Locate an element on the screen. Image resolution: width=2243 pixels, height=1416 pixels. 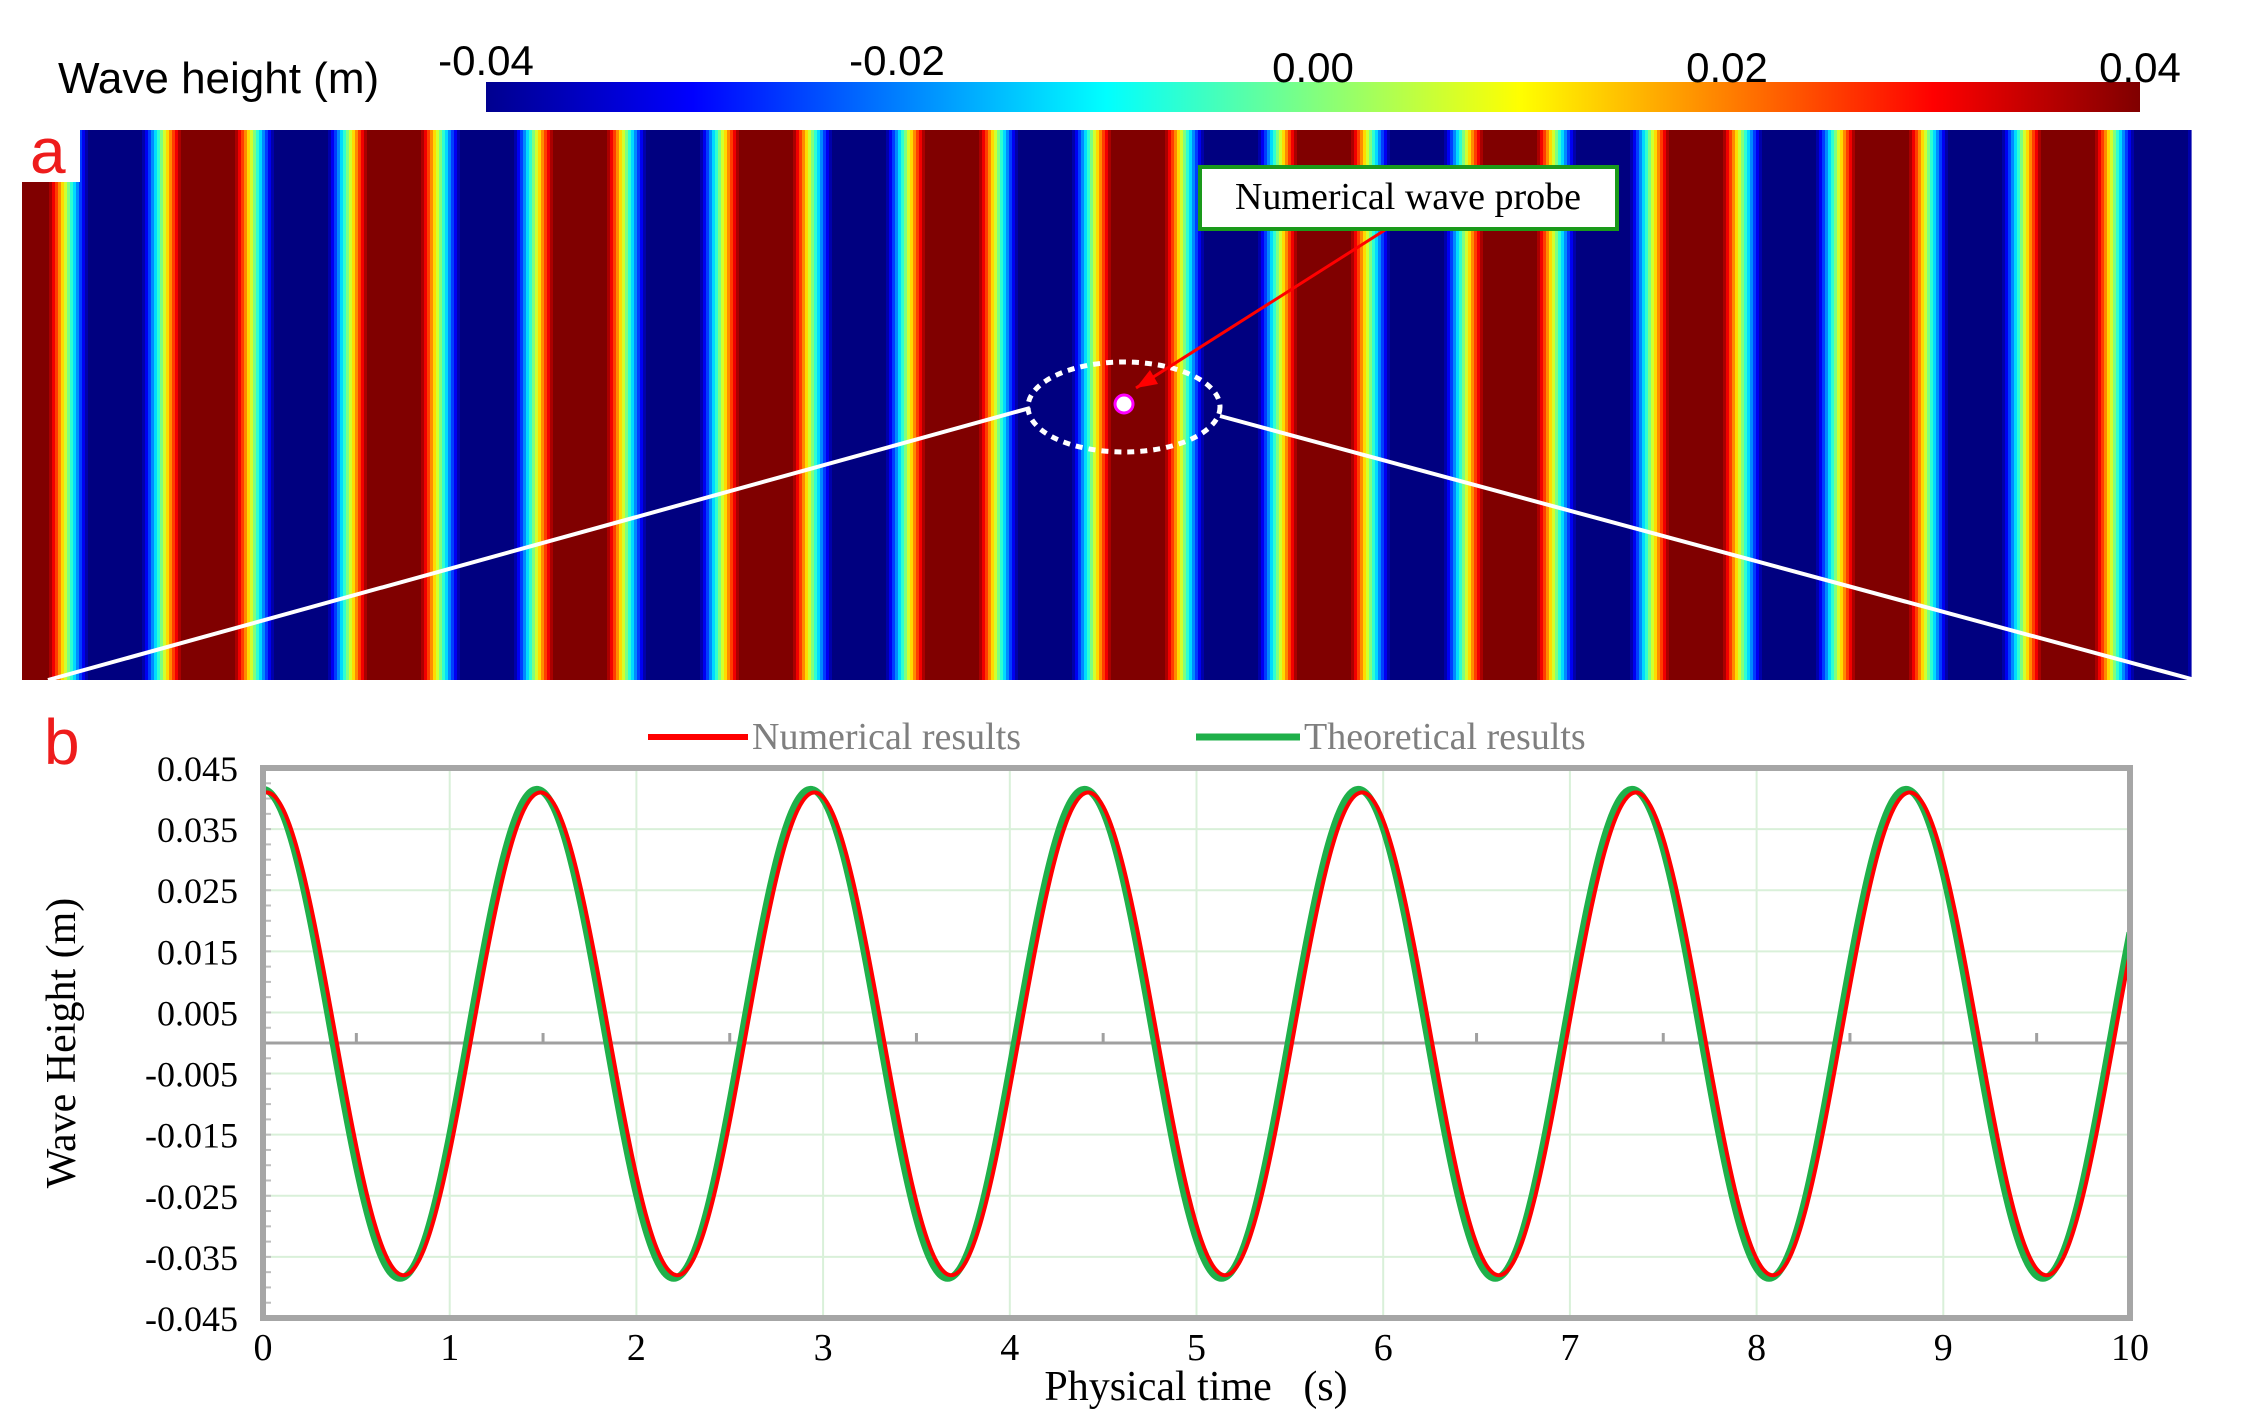
x-tick-label: 5 is located at coordinates (1196, 1348).